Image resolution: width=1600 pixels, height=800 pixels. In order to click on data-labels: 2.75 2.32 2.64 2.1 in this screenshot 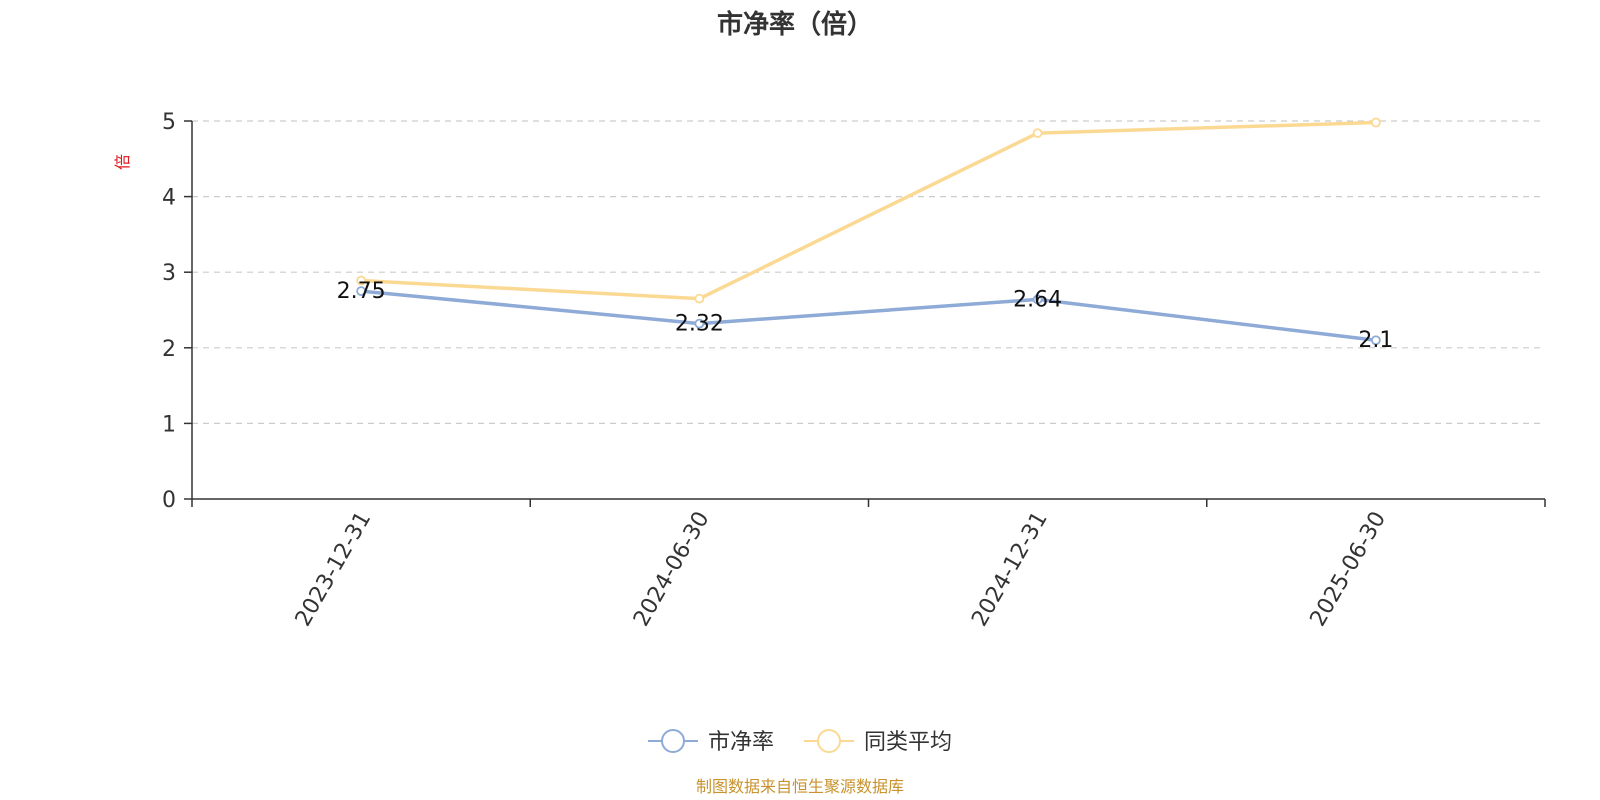, I will do `click(865, 316)`.